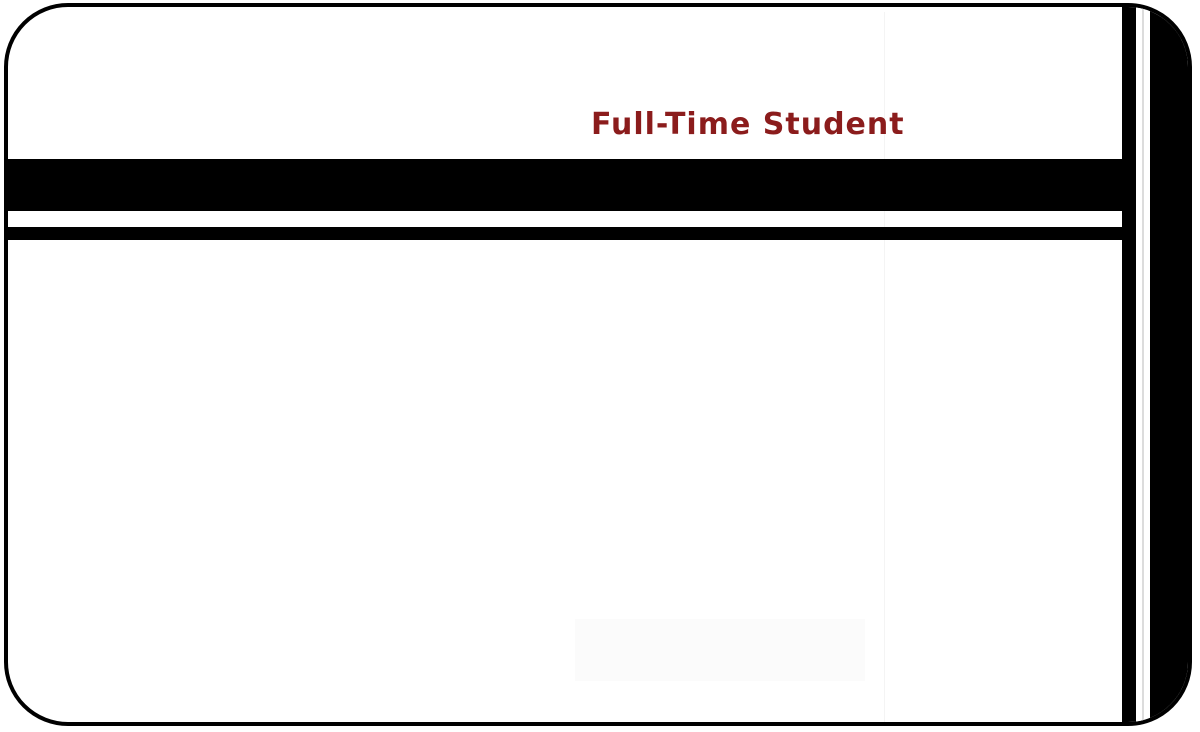 Image resolution: width=1200 pixels, height=732 pixels. What do you see at coordinates (884, 367) in the screenshot?
I see `faint-column-guide` at bounding box center [884, 367].